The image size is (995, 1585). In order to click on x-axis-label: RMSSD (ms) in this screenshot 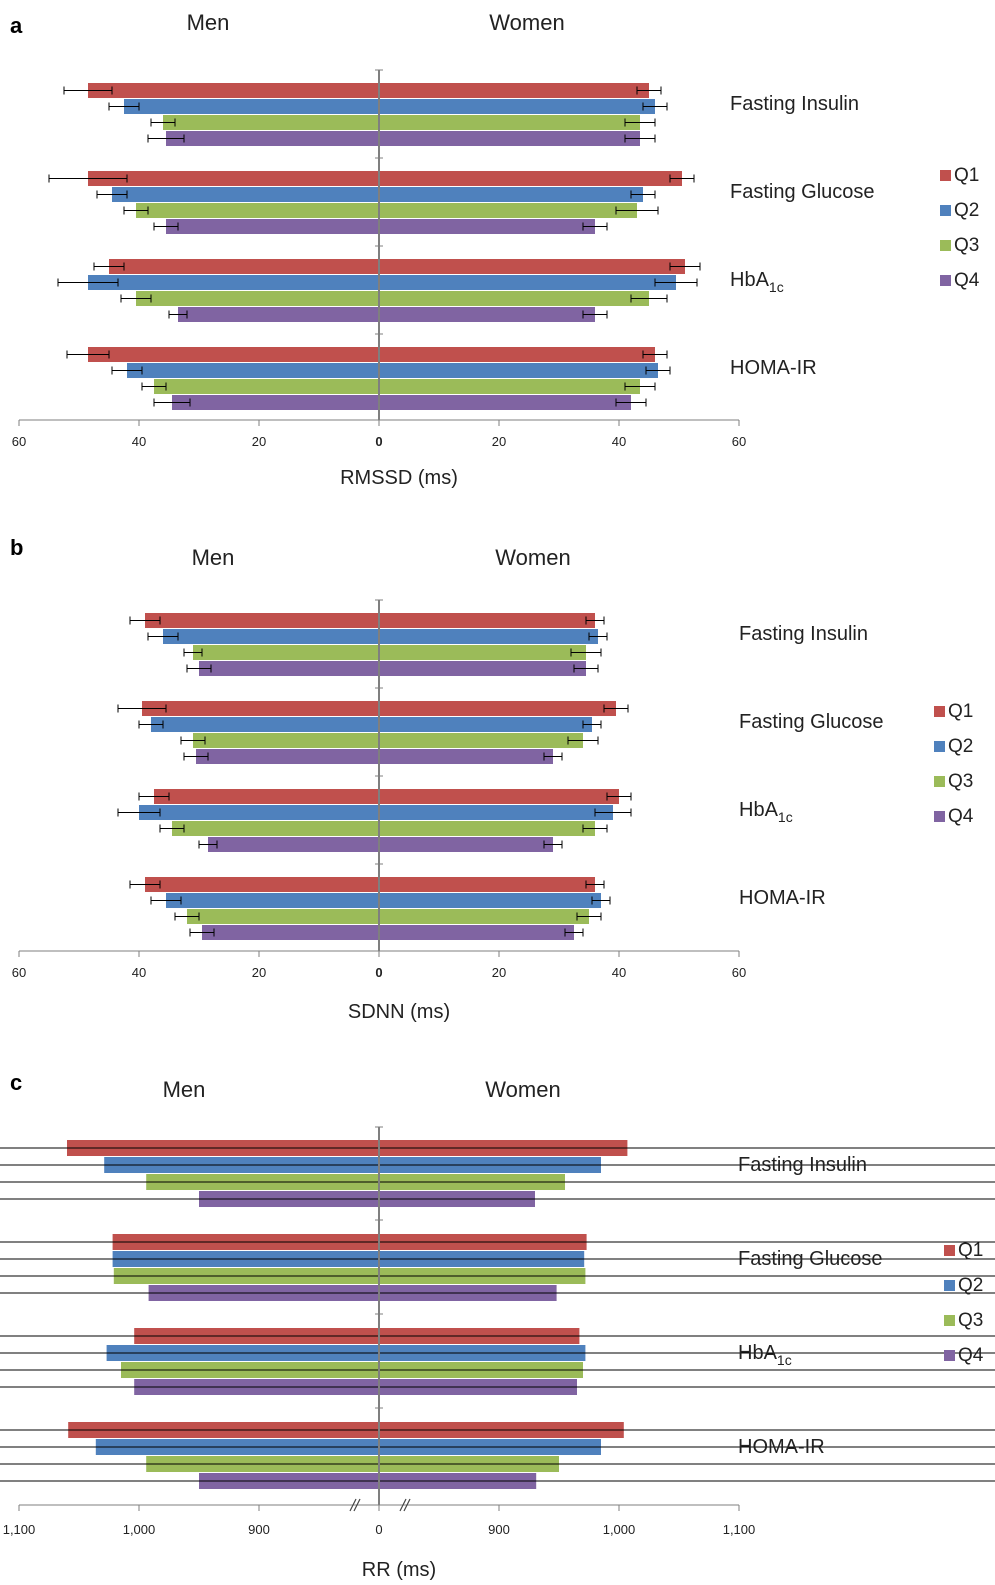, I will do `click(399, 478)`.